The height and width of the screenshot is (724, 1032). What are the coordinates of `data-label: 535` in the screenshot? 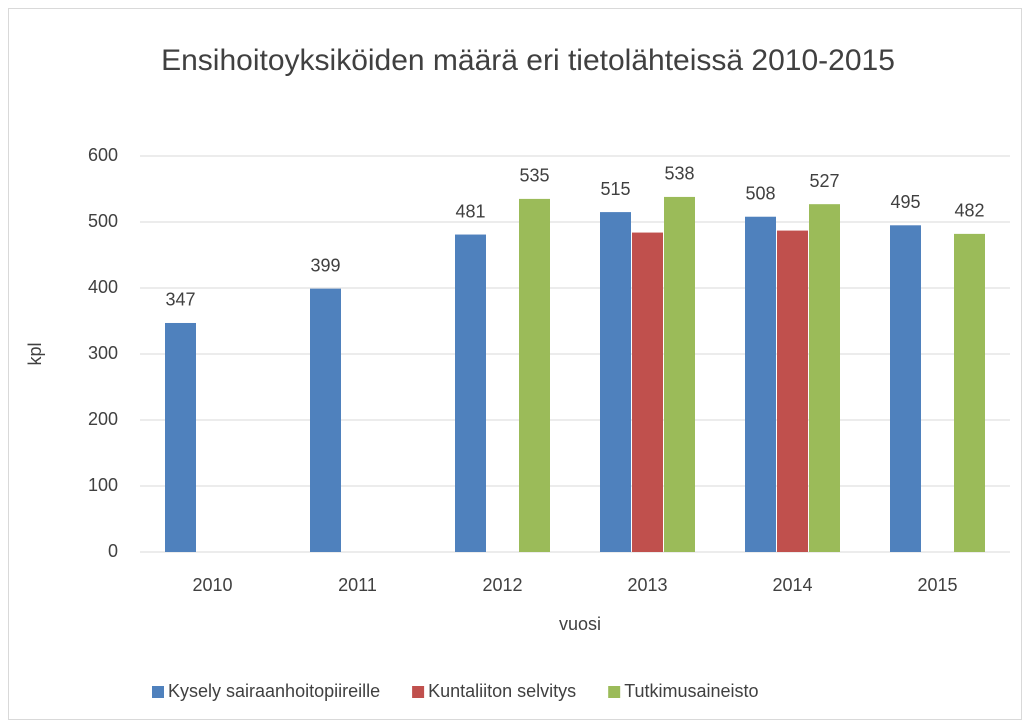 It's located at (534, 176).